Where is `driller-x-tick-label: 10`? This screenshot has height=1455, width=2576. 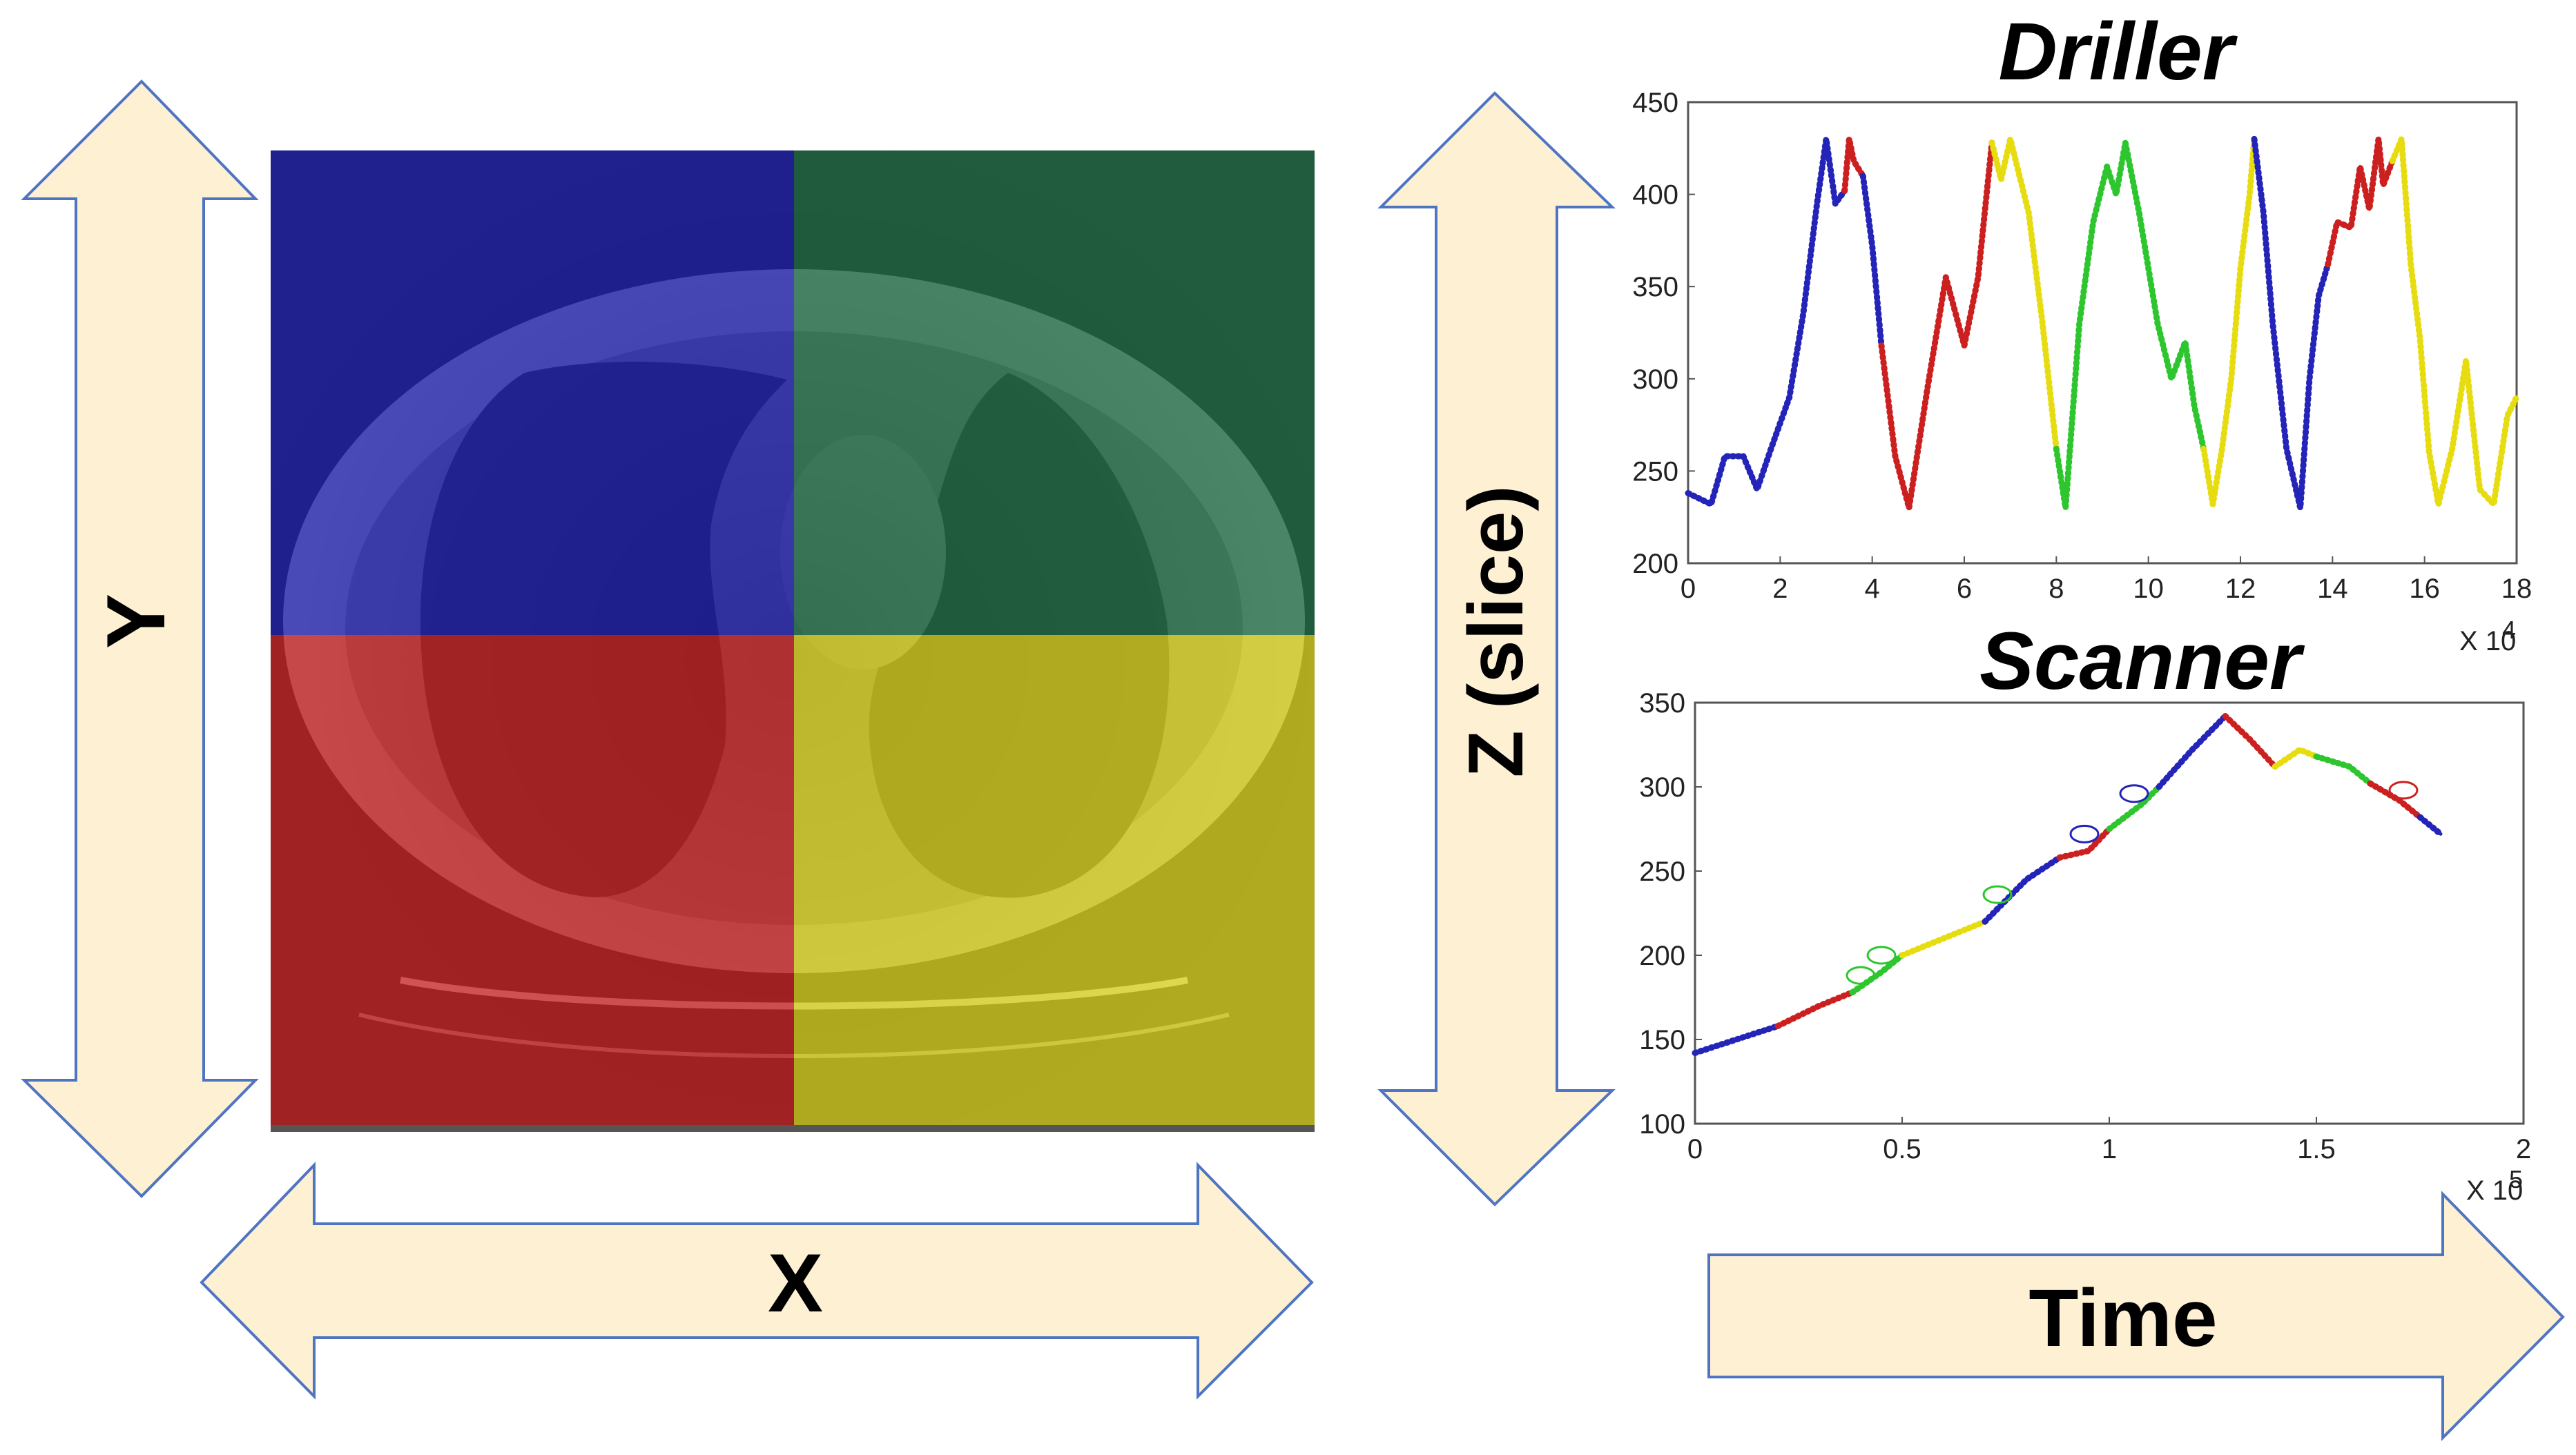
driller-x-tick-label: 10 is located at coordinates (2149, 589).